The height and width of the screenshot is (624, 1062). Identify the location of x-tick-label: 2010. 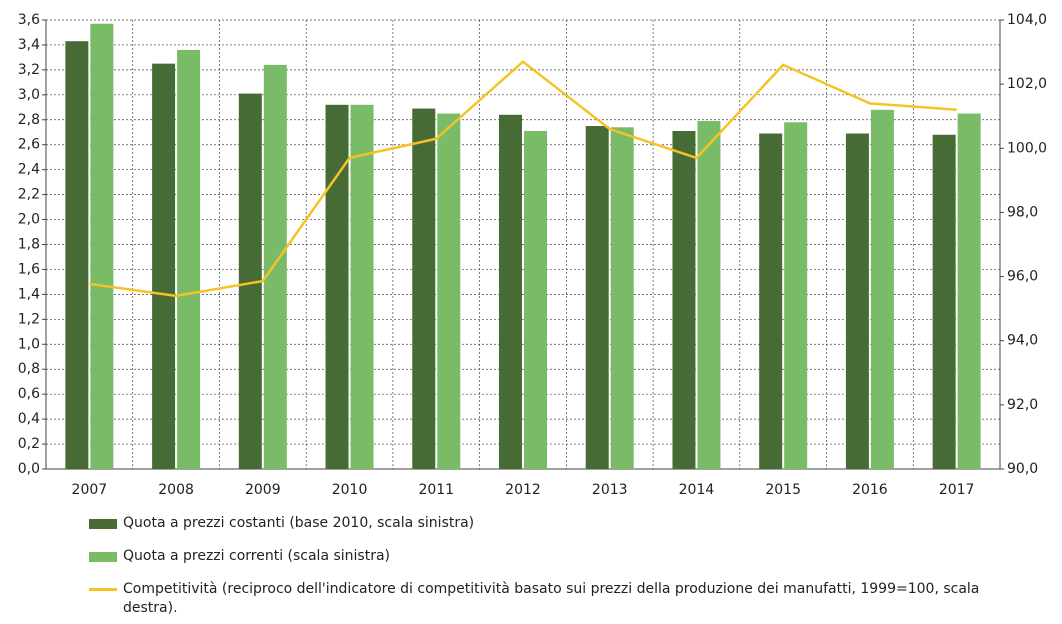
(350, 490).